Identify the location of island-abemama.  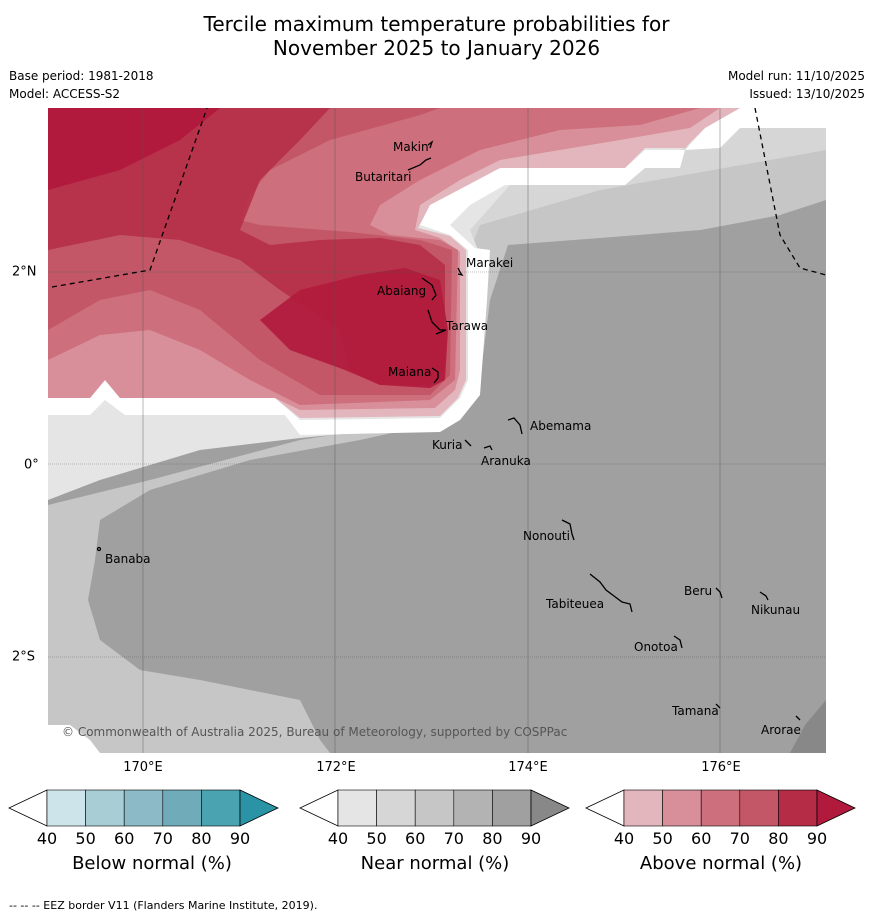
(515, 426).